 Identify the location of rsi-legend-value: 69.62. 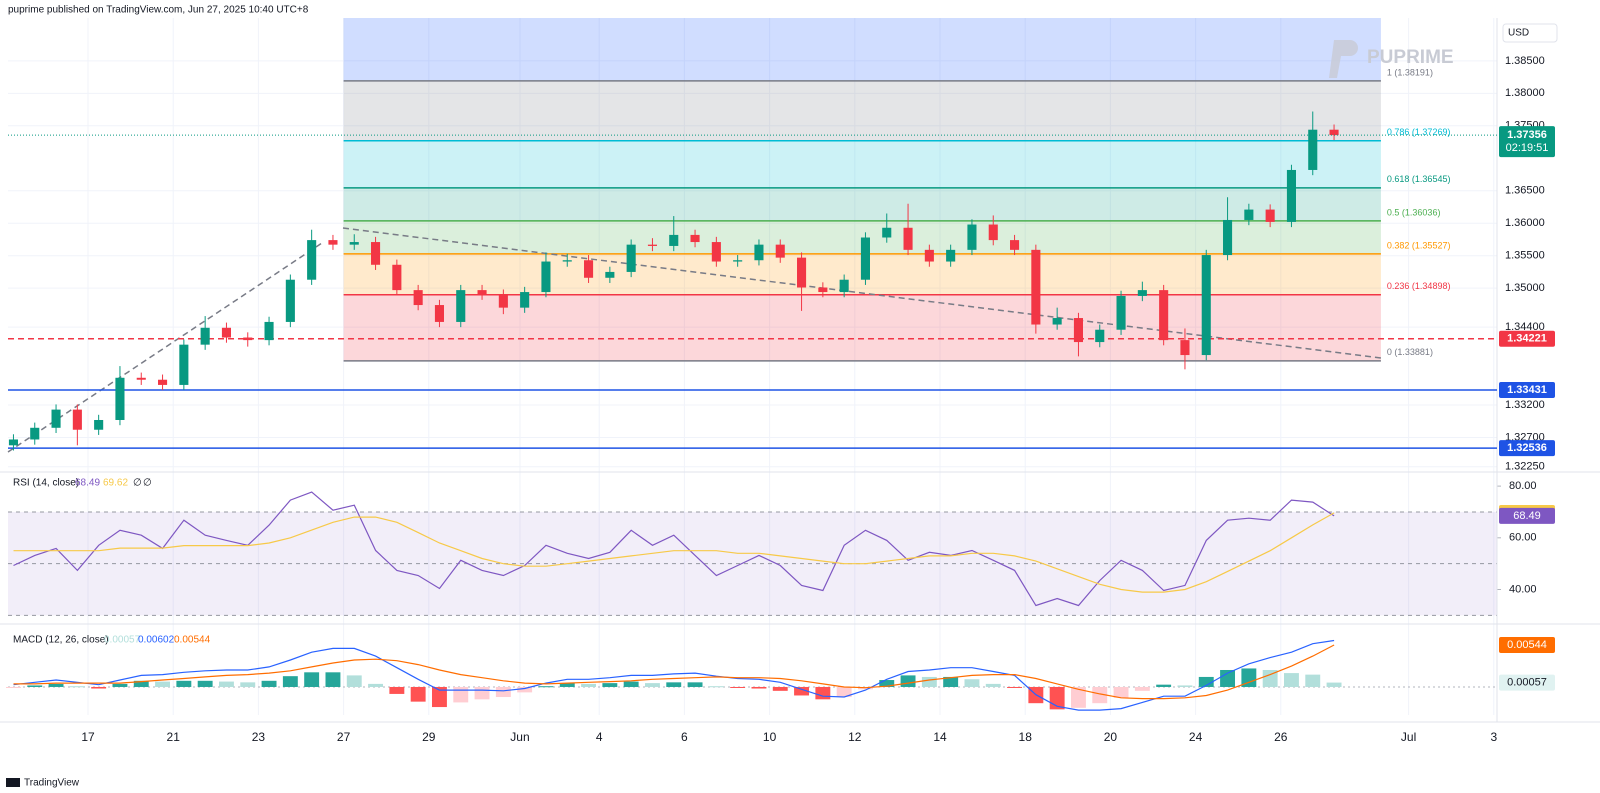
(115, 483).